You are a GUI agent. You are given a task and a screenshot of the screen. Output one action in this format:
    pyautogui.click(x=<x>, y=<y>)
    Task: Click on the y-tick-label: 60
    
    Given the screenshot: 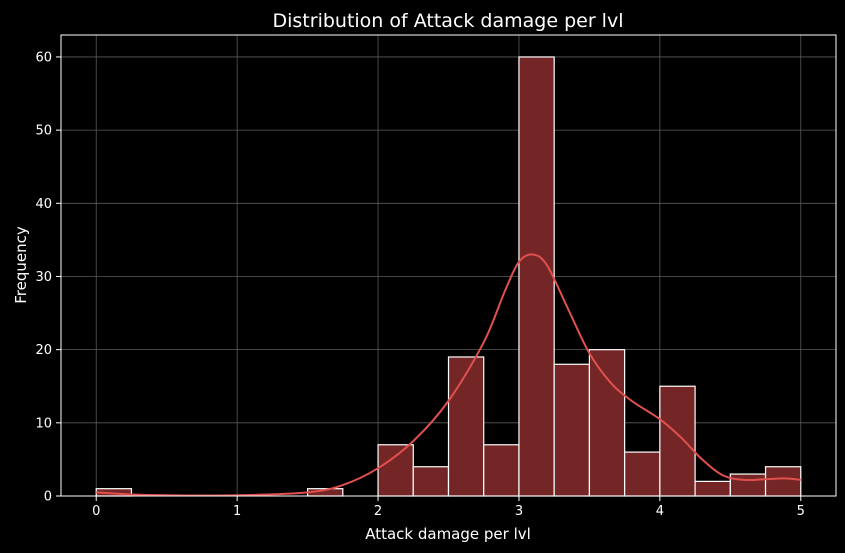 What is the action you would take?
    pyautogui.click(x=43, y=57)
    